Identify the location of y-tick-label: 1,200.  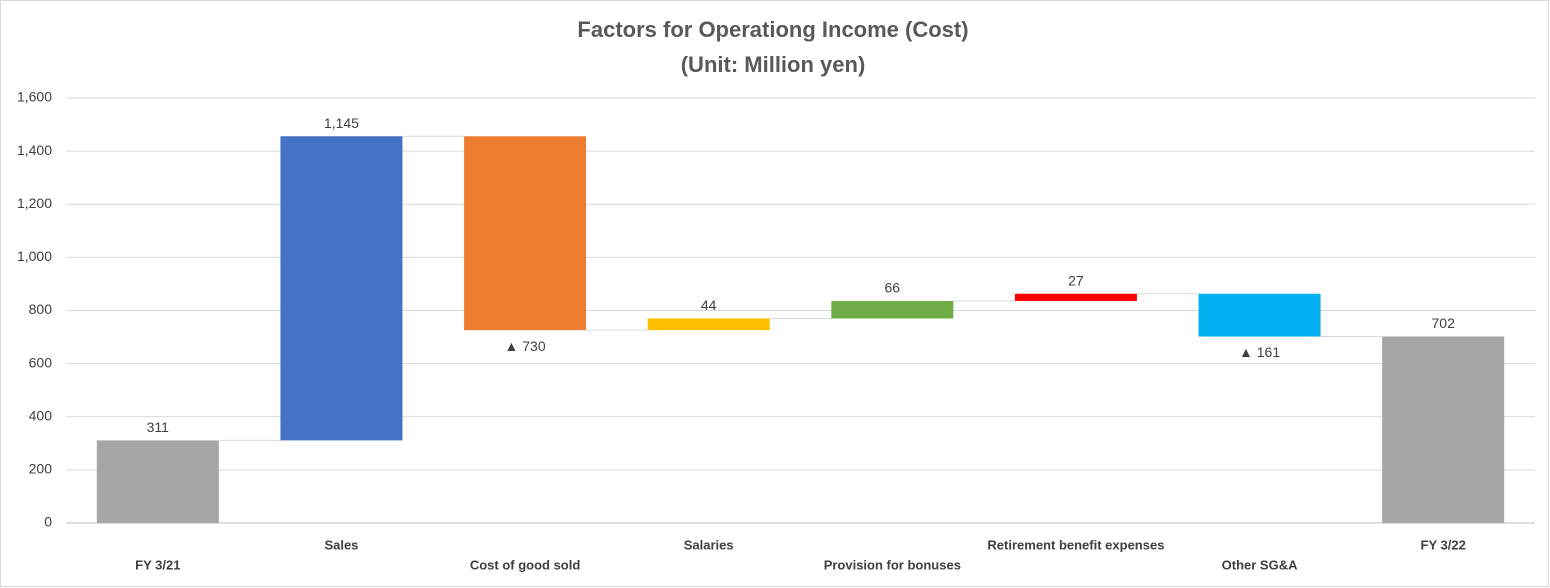
(34, 203).